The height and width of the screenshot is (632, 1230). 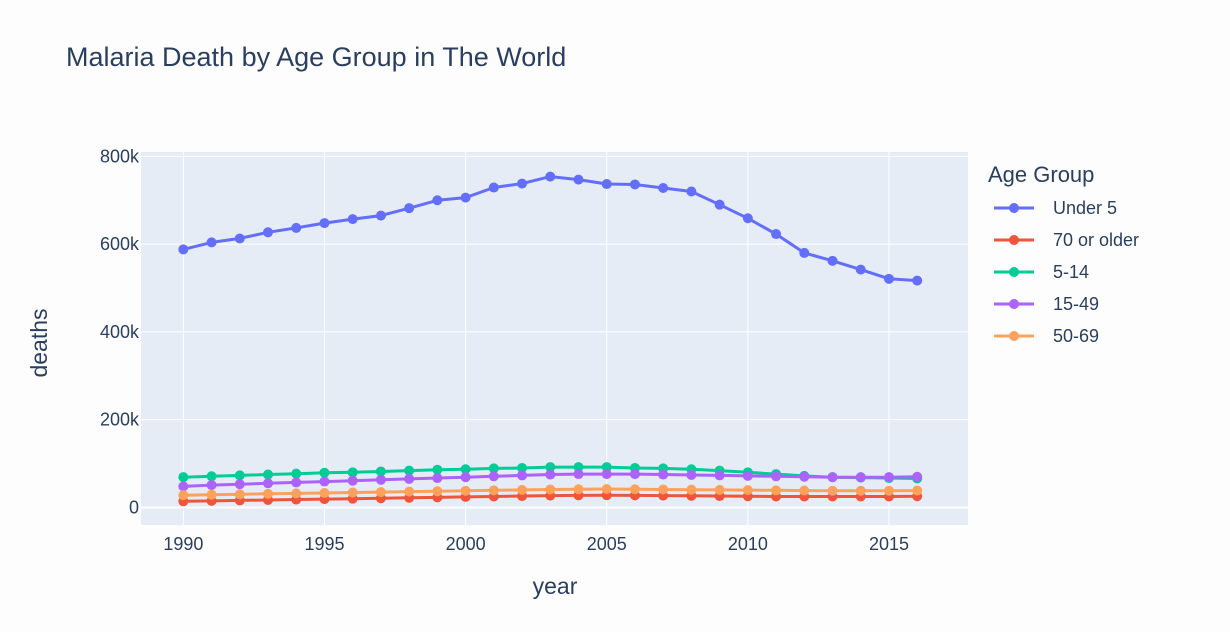 I want to click on legend: Under 5 70 or older 5-14 15-49 50-69, so click(x=1066, y=272).